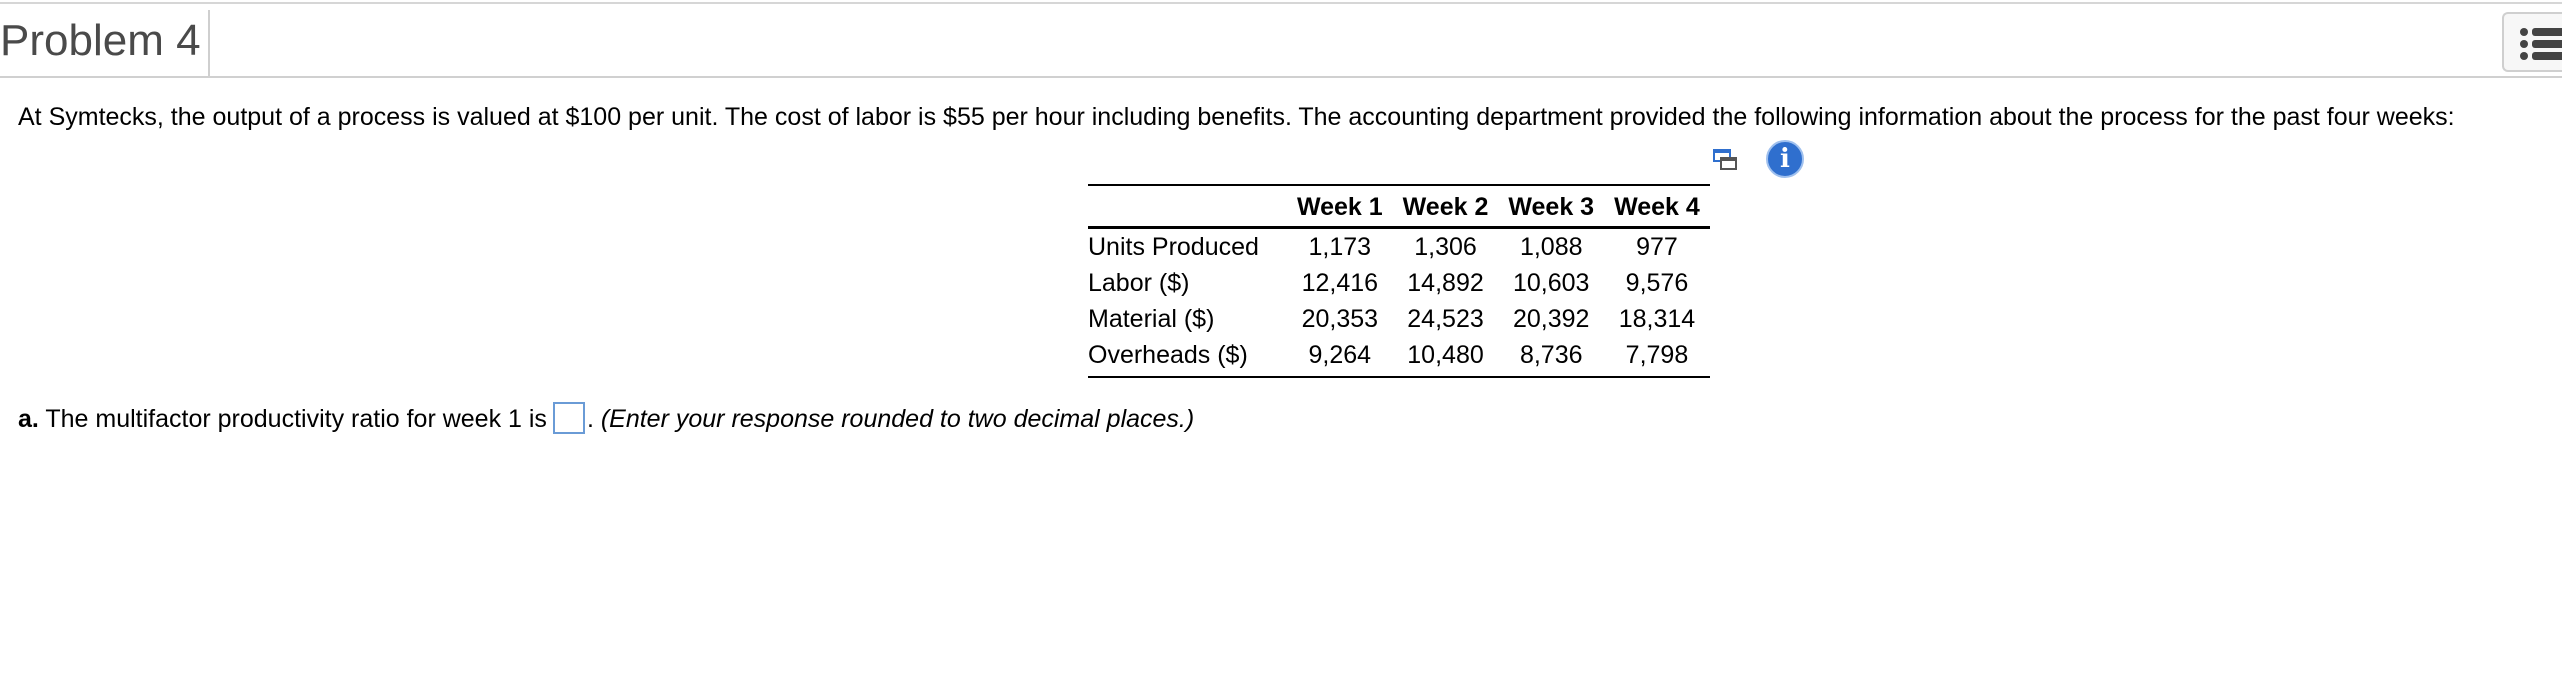 The width and height of the screenshot is (2562, 678). Describe the element at coordinates (1340, 319) in the screenshot. I see `table-cell: 20,353` at that location.